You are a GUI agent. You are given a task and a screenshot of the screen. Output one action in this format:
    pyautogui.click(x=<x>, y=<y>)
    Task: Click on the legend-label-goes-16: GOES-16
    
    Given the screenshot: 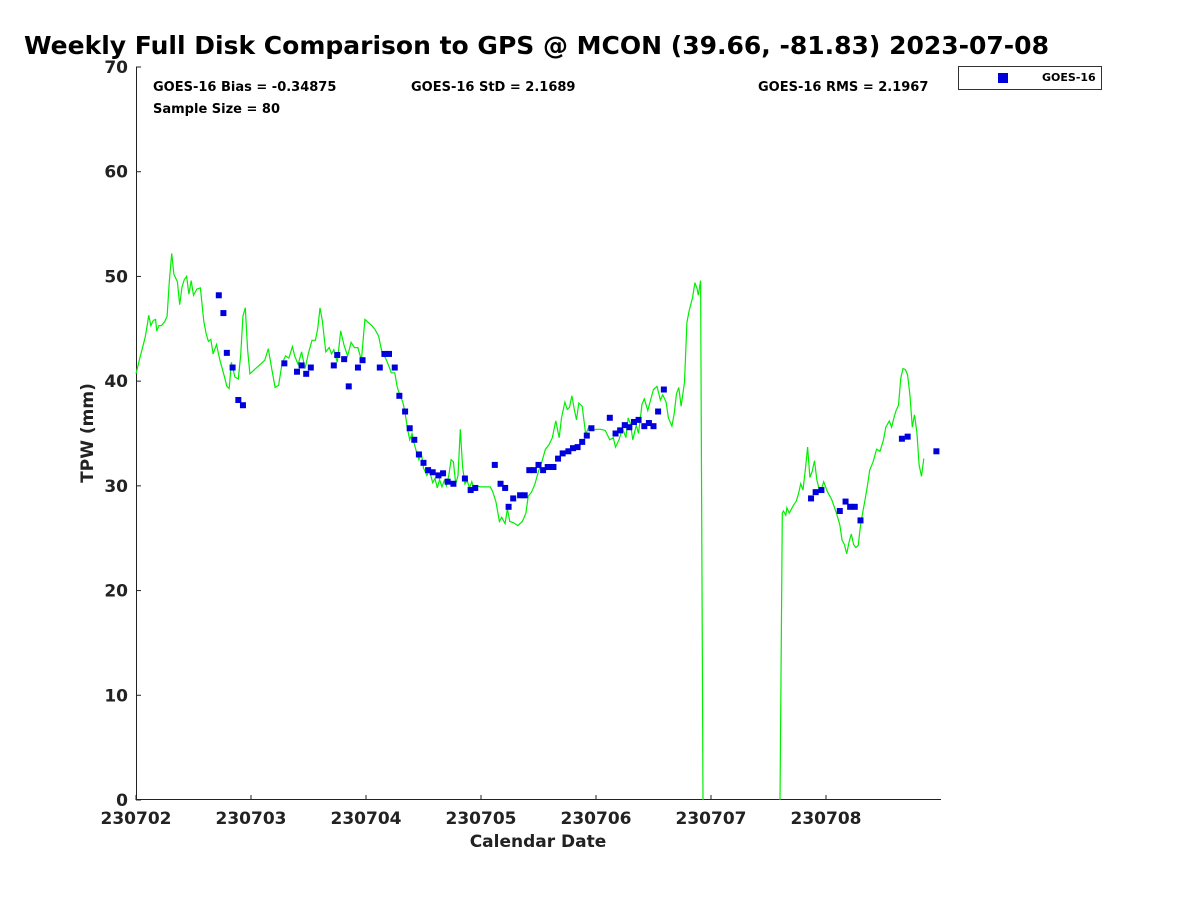 What is the action you would take?
    pyautogui.click(x=1069, y=77)
    